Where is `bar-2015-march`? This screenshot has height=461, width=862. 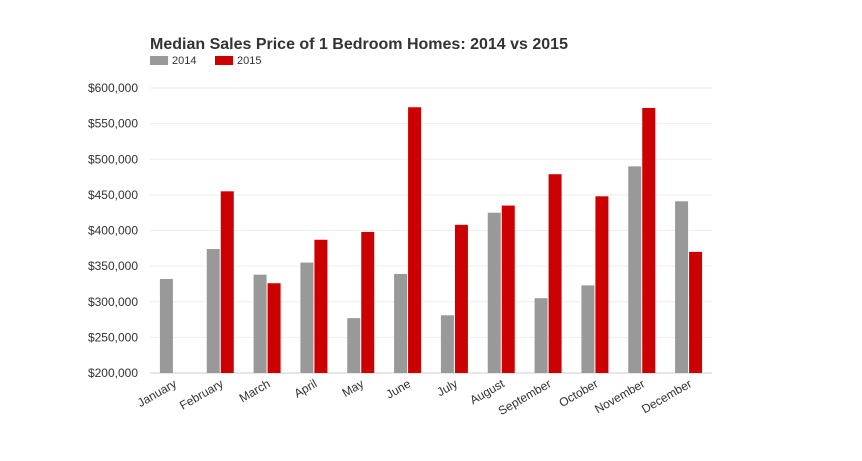 bar-2015-march is located at coordinates (274, 328).